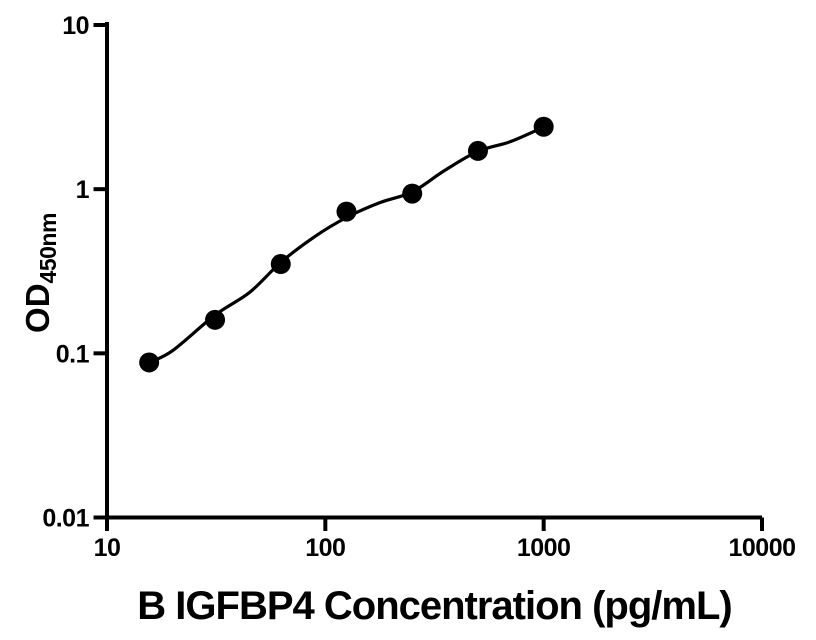  Describe the element at coordinates (761, 548) in the screenshot. I see `x-tick-label: 10000` at that location.